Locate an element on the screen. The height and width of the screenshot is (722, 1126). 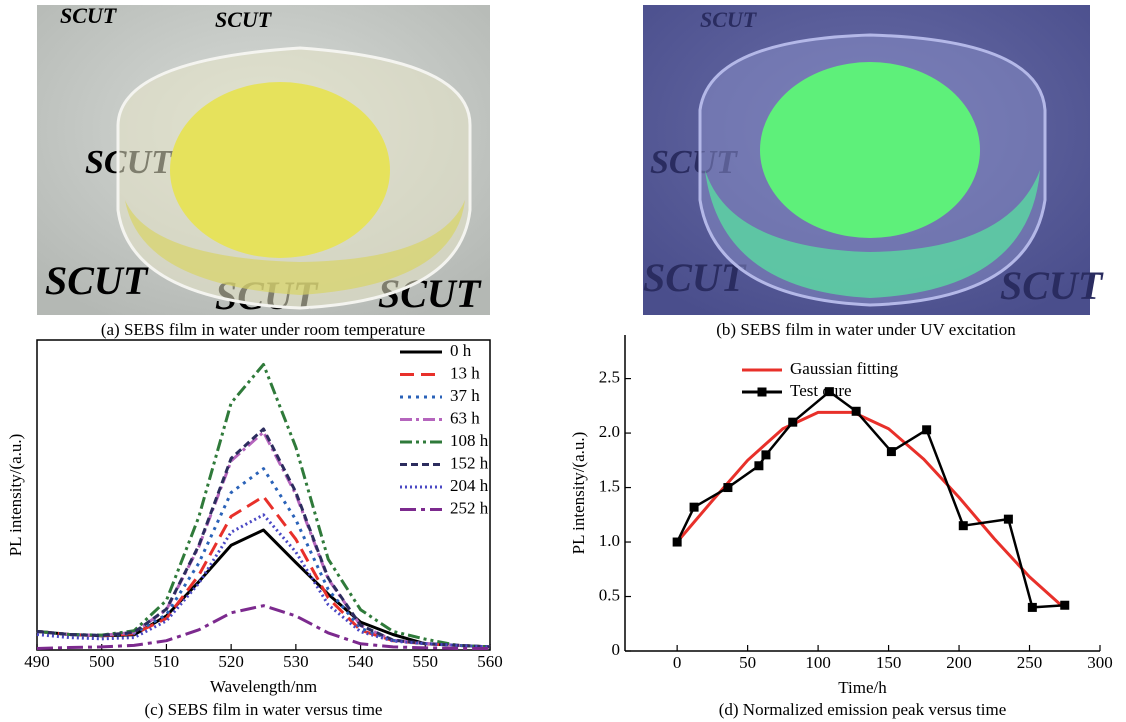
legend-label: 0 h is located at coordinates (461, 350).